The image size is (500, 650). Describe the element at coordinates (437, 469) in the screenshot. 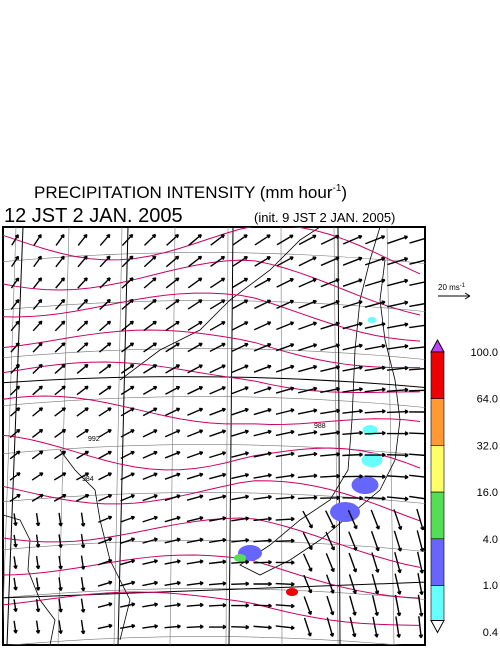

I see `colorbar-segment` at that location.